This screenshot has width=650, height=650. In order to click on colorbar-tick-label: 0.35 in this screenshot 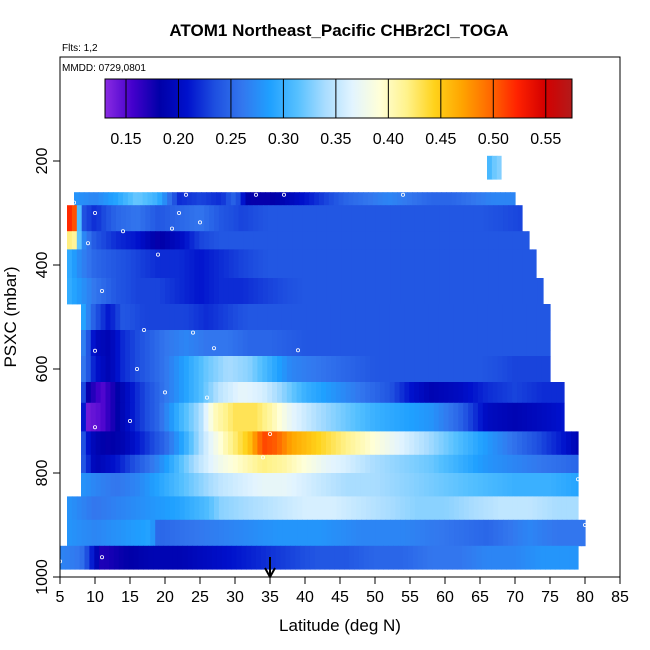, I will do `click(335, 139)`.